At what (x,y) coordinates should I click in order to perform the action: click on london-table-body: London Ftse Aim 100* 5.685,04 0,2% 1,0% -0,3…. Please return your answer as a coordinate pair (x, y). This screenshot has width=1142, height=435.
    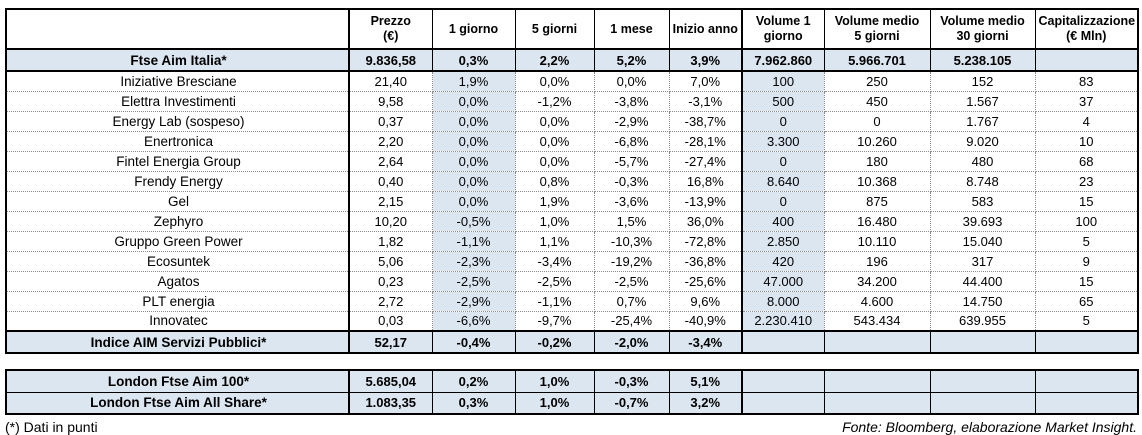
    Looking at the image, I should click on (572, 392).